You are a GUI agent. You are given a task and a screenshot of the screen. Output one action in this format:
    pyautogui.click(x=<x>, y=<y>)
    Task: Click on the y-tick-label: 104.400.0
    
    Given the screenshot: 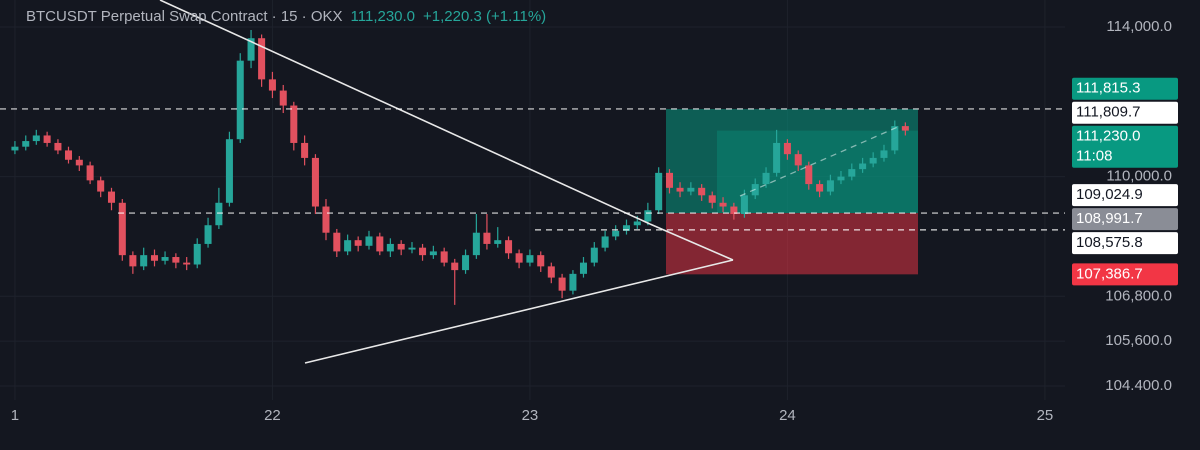 What is the action you would take?
    pyautogui.click(x=1138, y=385)
    